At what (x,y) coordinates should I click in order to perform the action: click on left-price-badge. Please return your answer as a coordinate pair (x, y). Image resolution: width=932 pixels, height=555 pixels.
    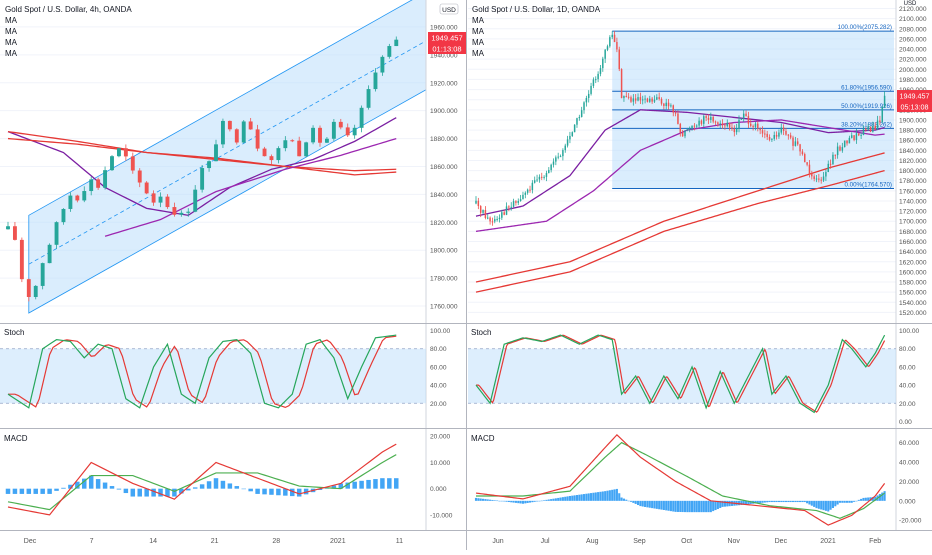
    Looking at the image, I should click on (447, 37).